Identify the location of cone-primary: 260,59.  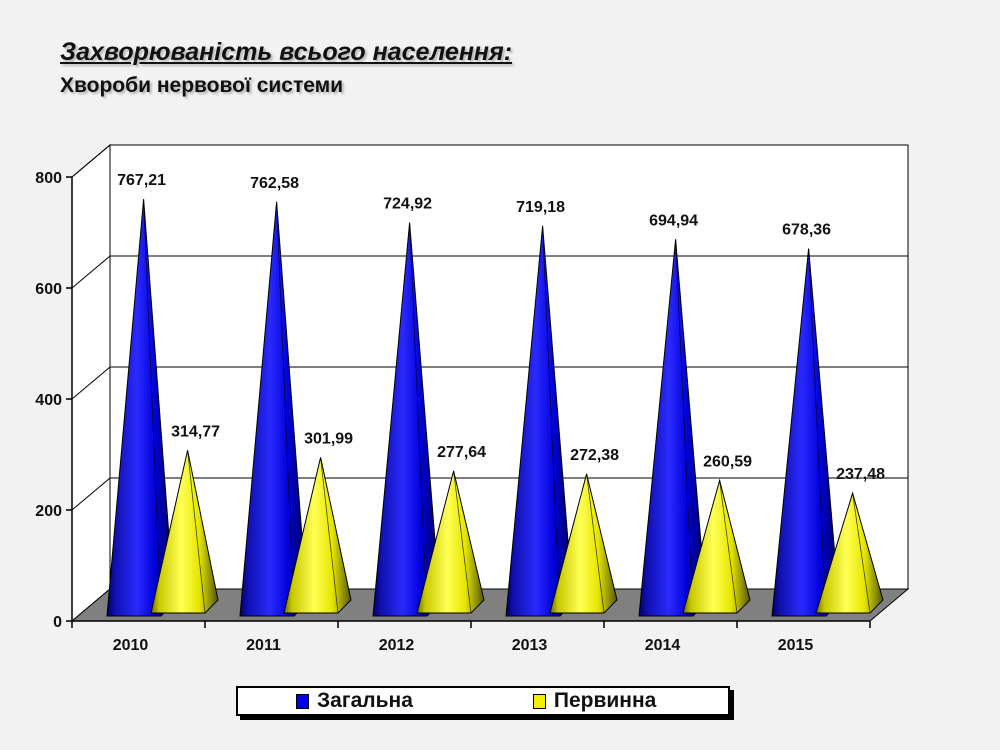
(717, 533).